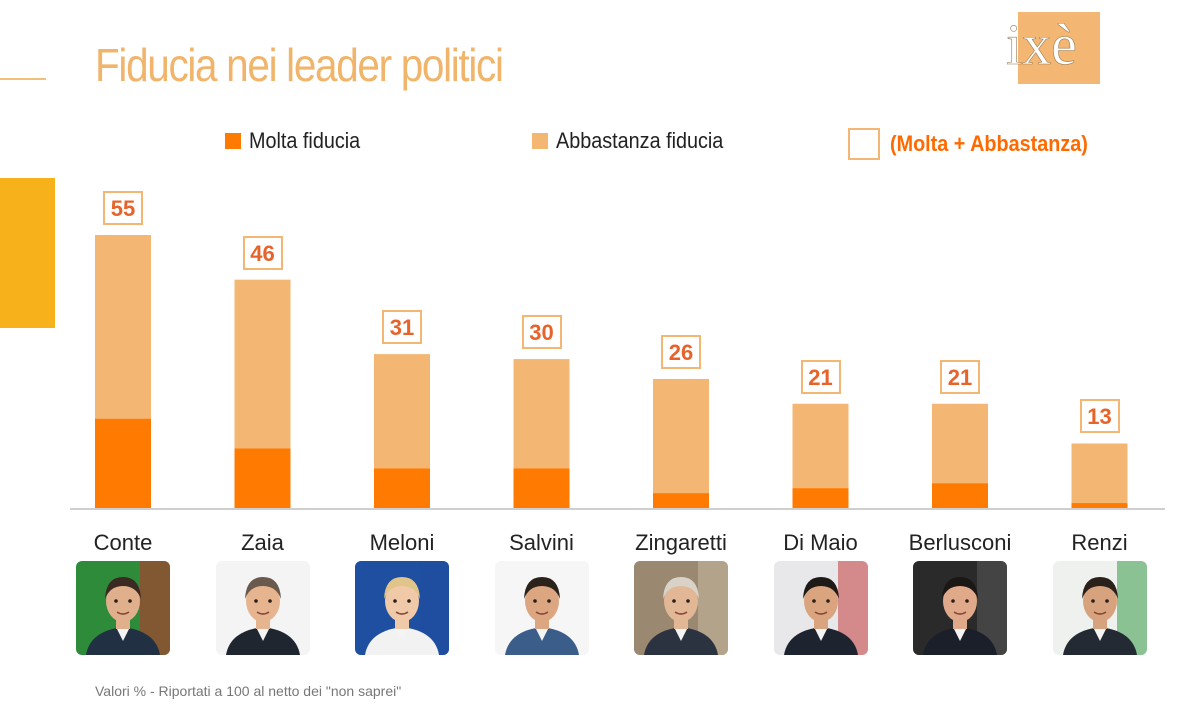 This screenshot has width=1200, height=720. What do you see at coordinates (960, 495) in the screenshot?
I see `bar-molta-berlusconi` at bounding box center [960, 495].